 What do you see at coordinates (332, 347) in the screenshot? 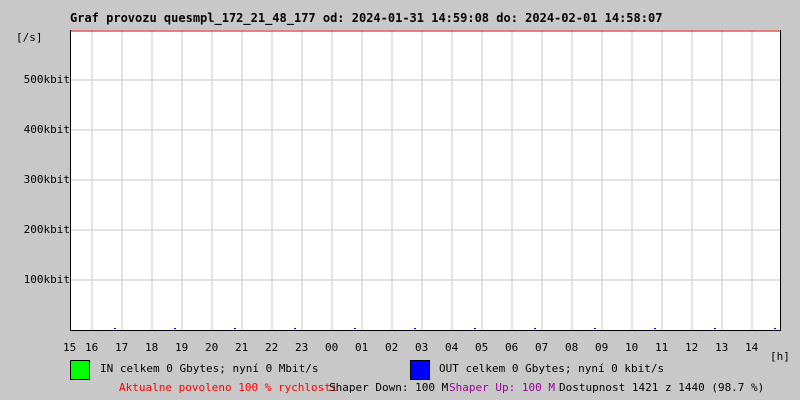
I see `x-tick-label: 00` at bounding box center [332, 347].